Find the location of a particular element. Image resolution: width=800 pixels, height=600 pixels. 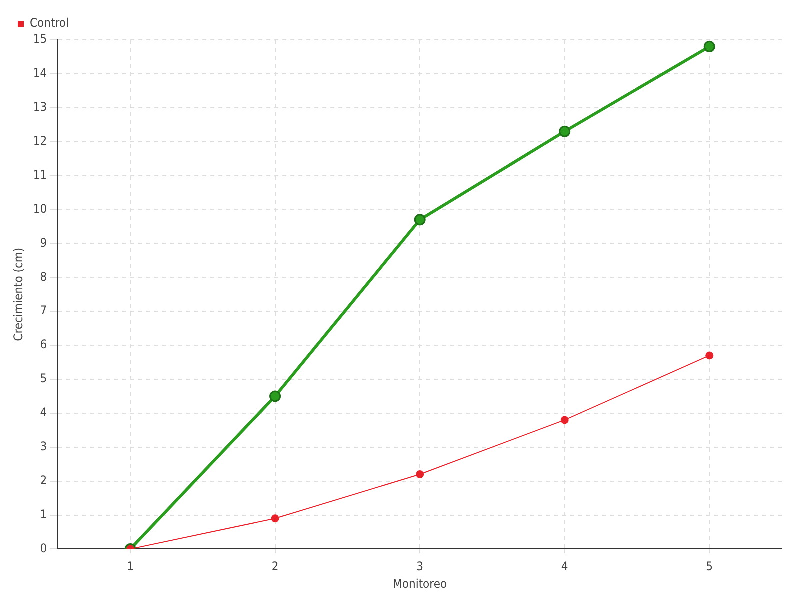

y-tick-label: 4 is located at coordinates (44, 413).